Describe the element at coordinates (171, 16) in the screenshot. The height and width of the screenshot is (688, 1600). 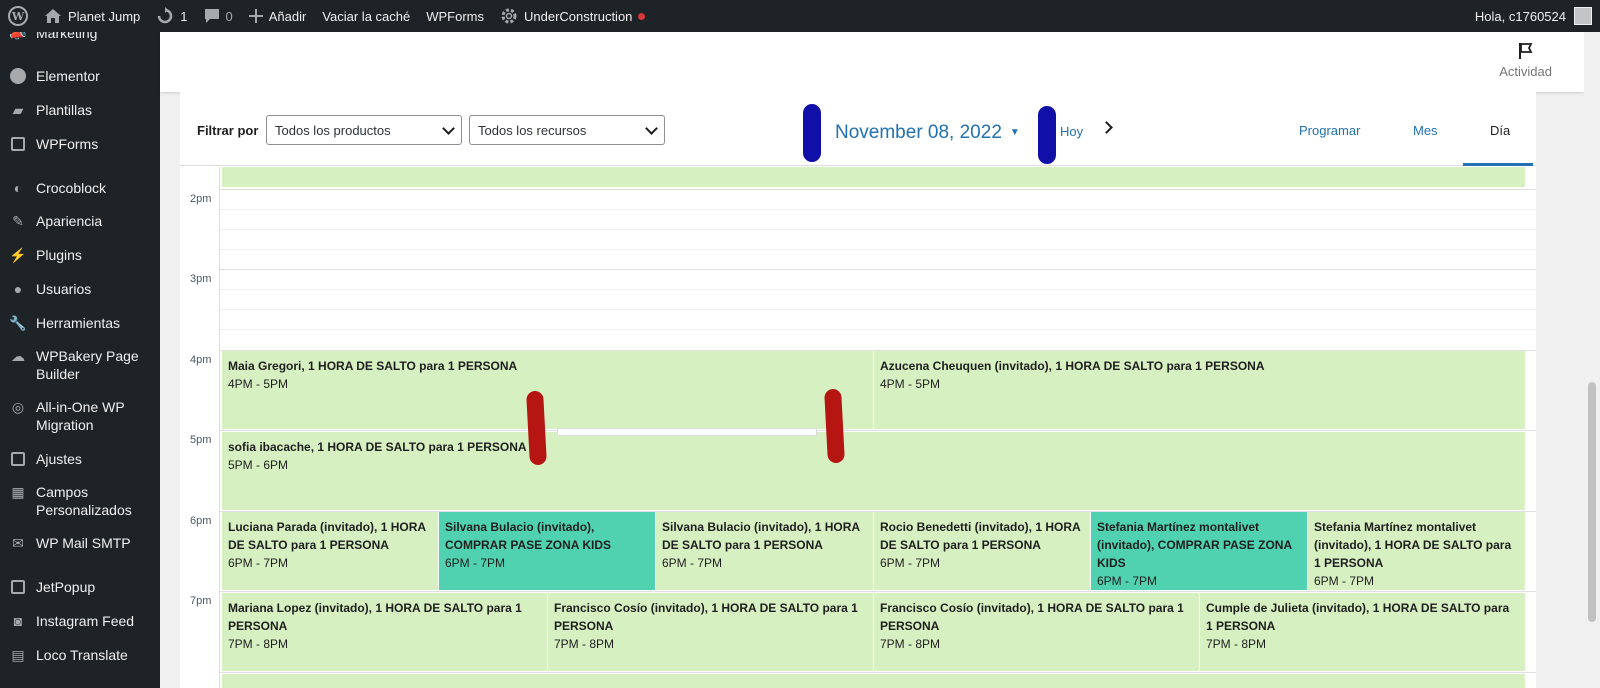
I see `updates-link: 1` at that location.